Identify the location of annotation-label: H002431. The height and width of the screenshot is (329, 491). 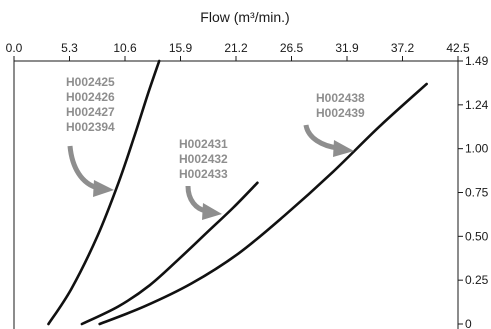
(203, 144).